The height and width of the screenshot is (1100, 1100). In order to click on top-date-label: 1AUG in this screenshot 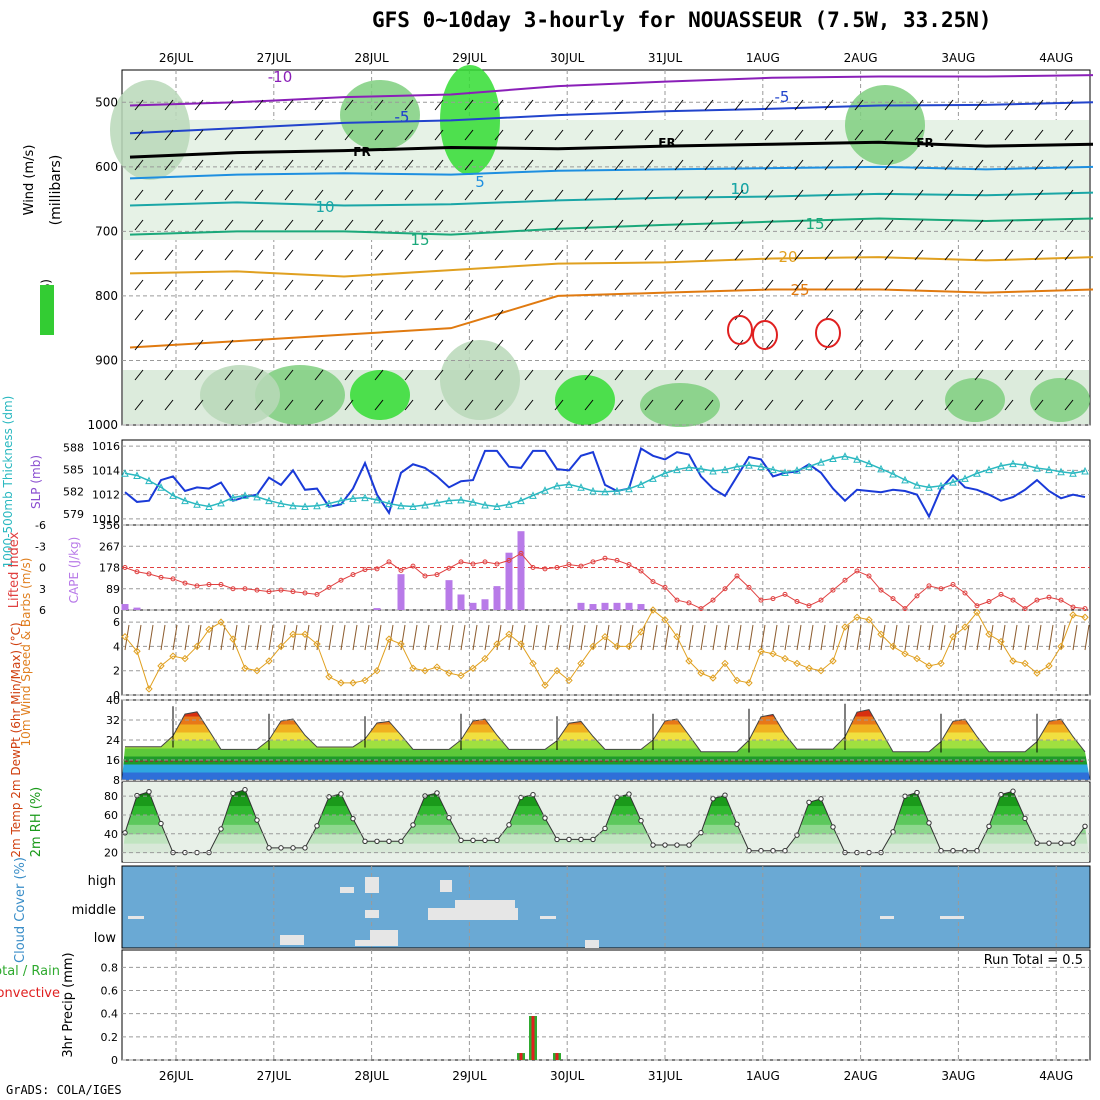, I will do `click(763, 58)`.